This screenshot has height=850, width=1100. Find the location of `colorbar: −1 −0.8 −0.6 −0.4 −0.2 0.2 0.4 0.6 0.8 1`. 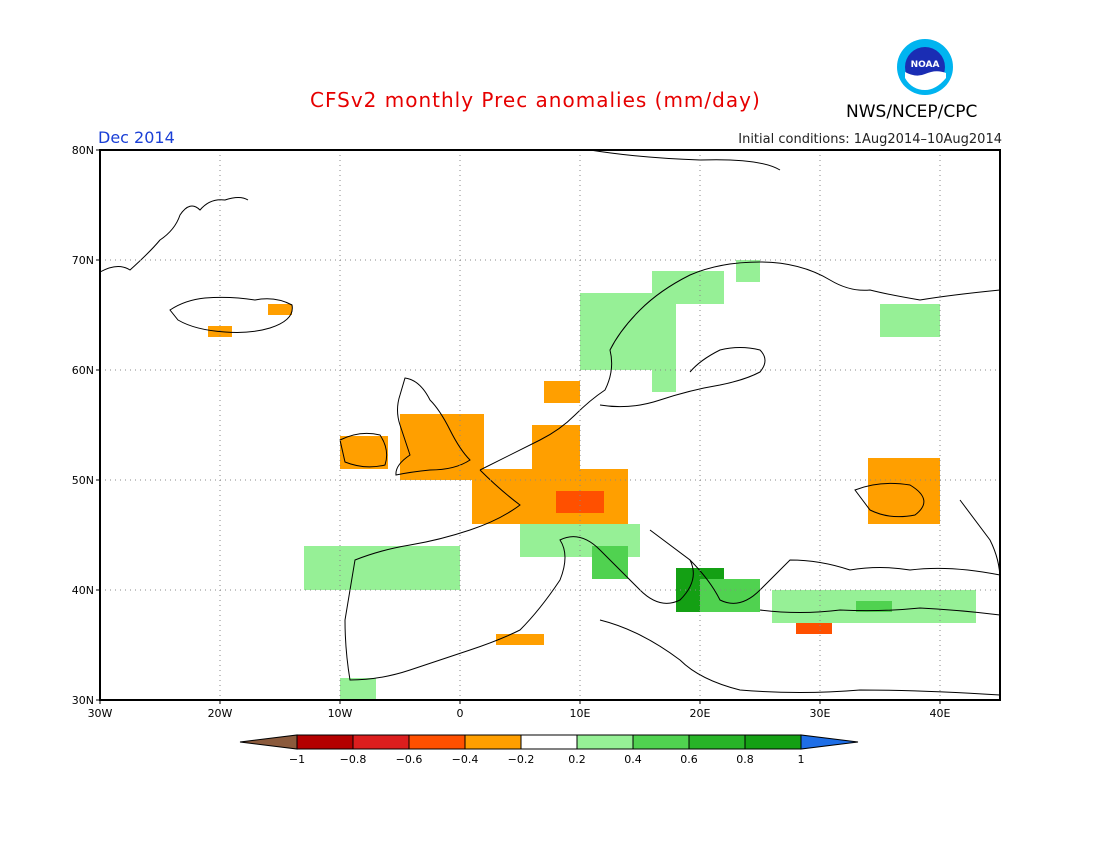

colorbar: −1 −0.8 −0.6 −0.4 −0.2 0.2 0.4 0.6 0.8 1 is located at coordinates (549, 750).